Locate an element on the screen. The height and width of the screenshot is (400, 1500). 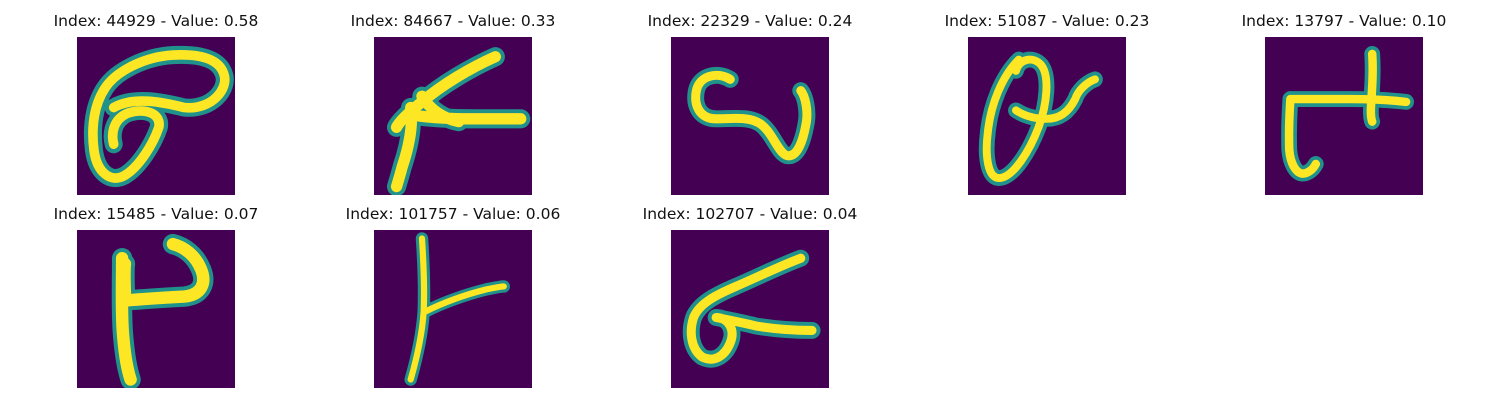
image-panel: Index: 51087 - Value: 0.23 is located at coordinates (1047, 103).